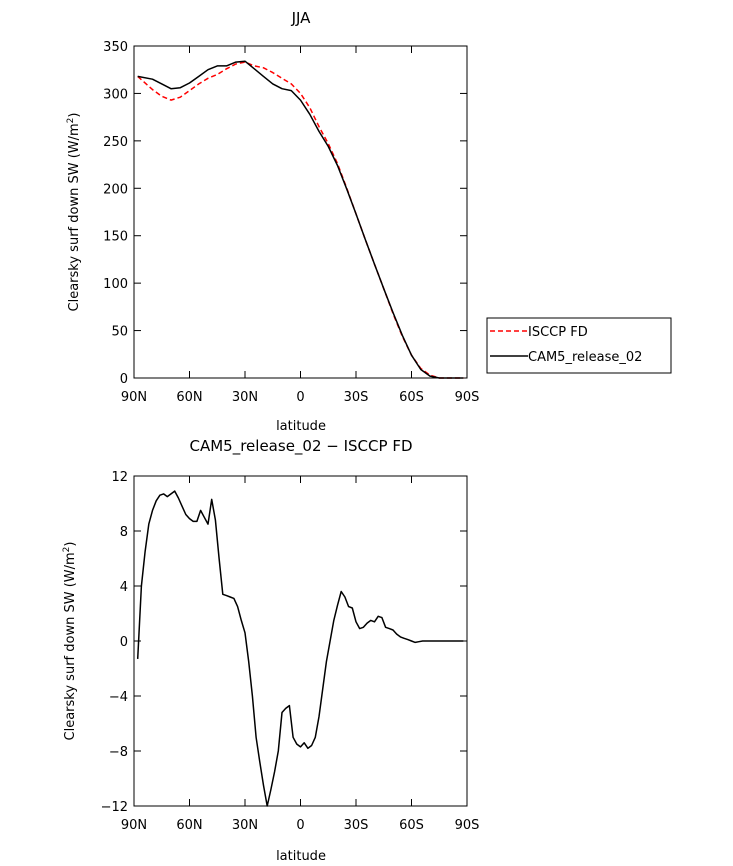  I want to click on y-tick-label: 200, so click(115, 189).